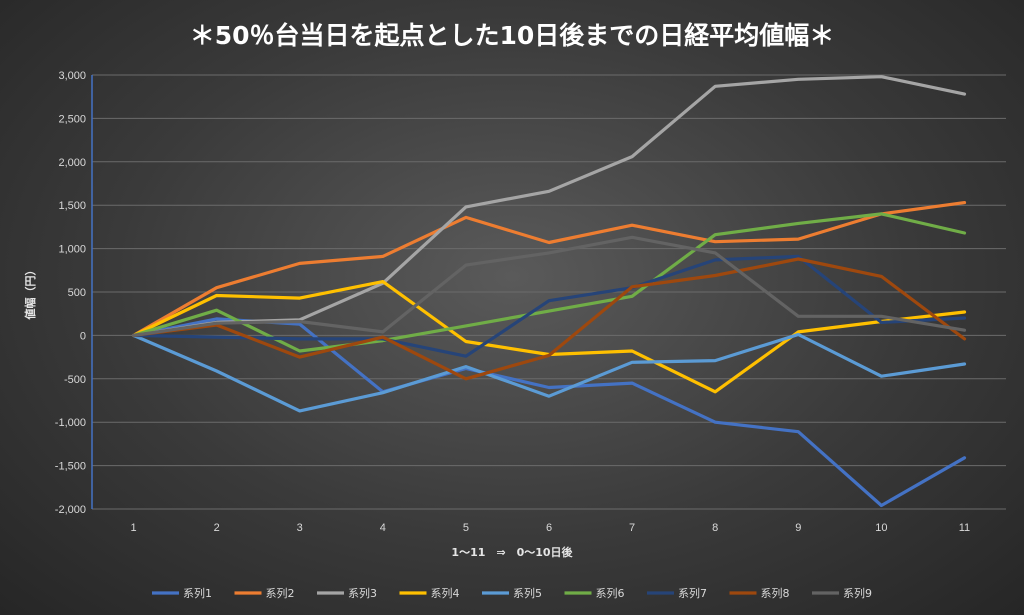  What do you see at coordinates (133, 528) in the screenshot?
I see `x-tick-label: 1` at bounding box center [133, 528].